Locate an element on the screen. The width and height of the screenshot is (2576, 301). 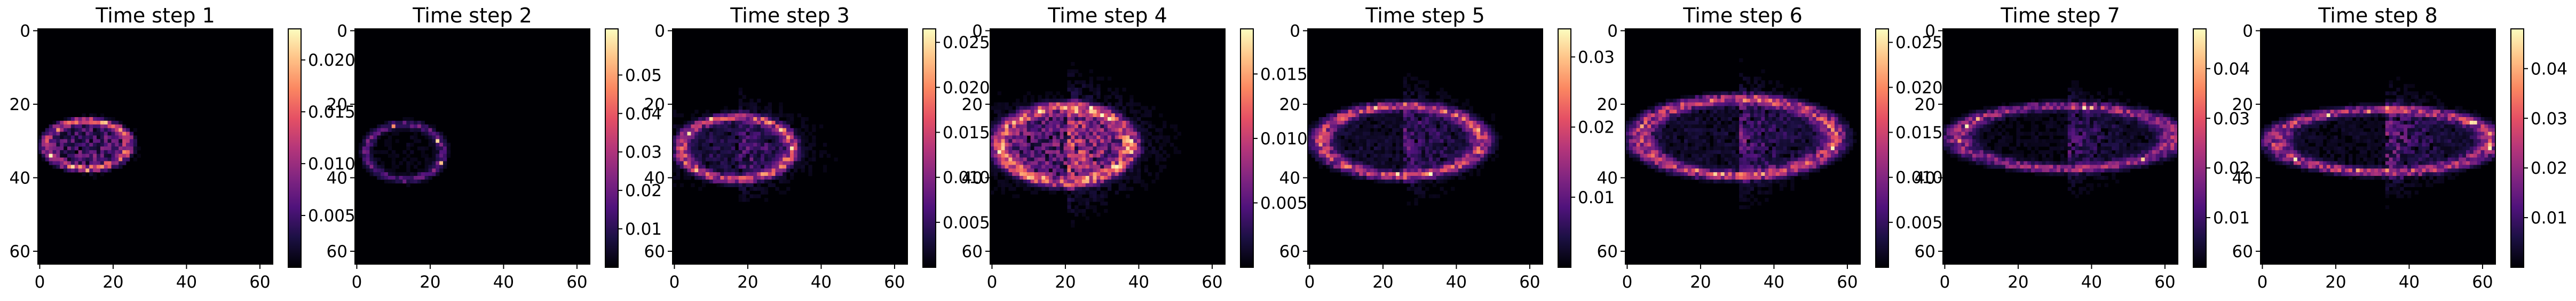
panel-title: Time step 8 is located at coordinates (2378, 15).